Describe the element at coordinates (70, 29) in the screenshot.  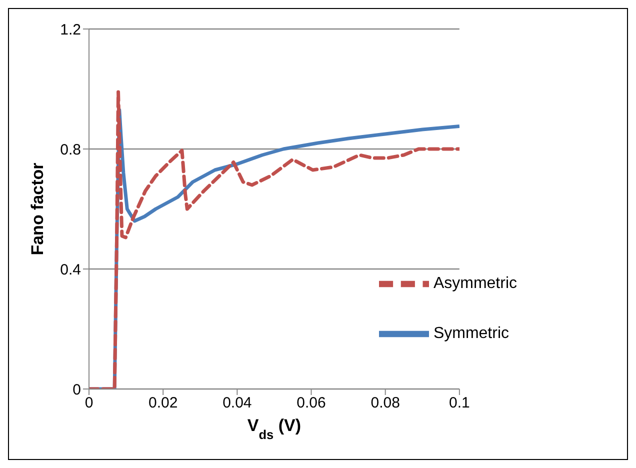
I see `y-tick-label: 1.2` at that location.